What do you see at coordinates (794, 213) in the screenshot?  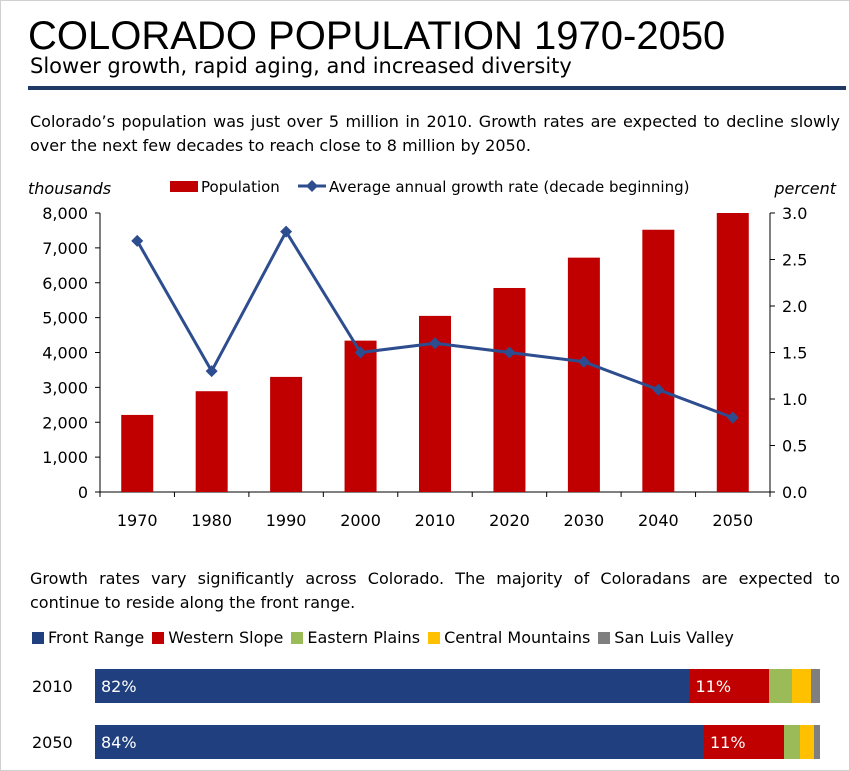 I see `right-tick-label: 3.0` at bounding box center [794, 213].